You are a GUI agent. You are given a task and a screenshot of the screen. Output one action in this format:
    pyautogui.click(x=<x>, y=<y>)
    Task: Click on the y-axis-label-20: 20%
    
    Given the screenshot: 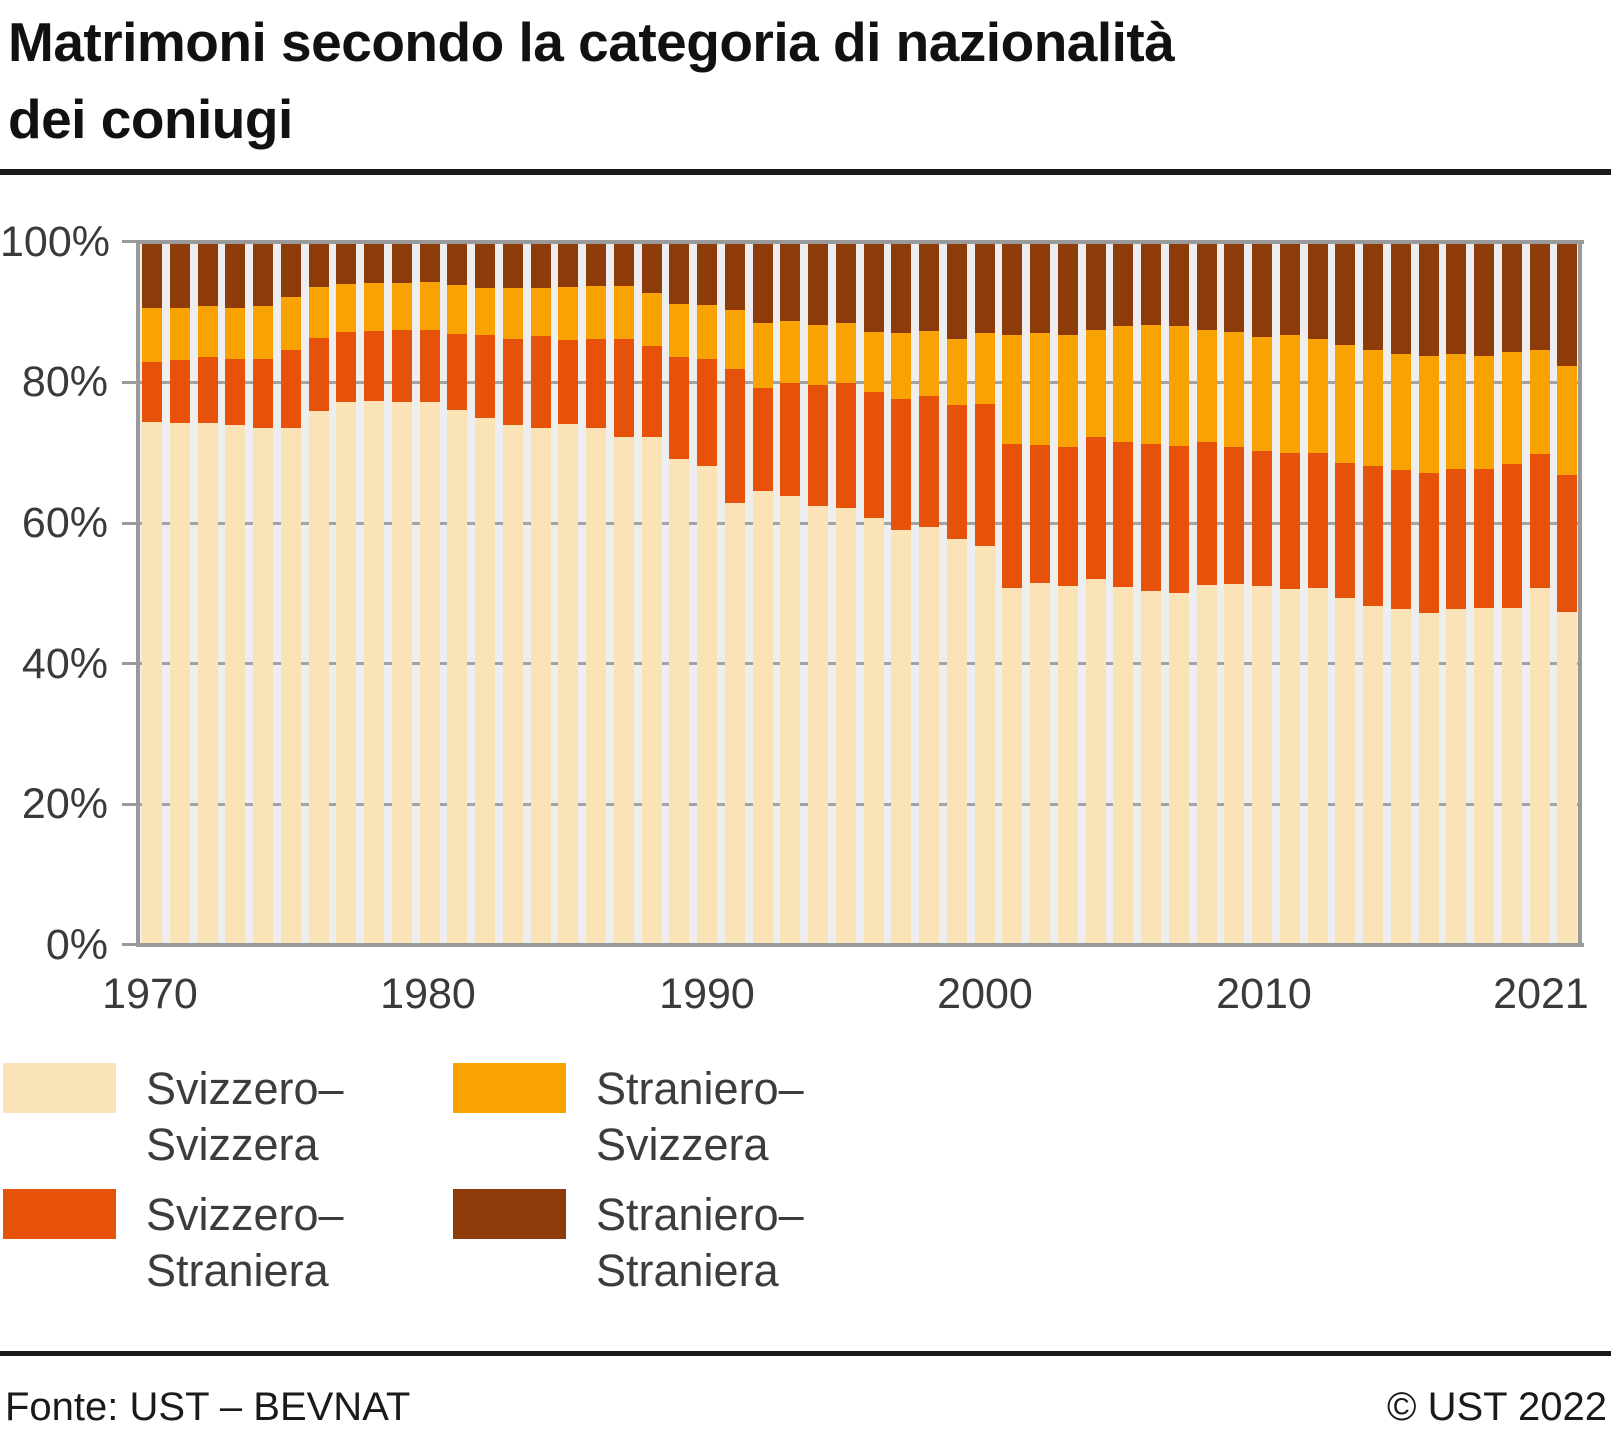 What is the action you would take?
    pyautogui.click(x=64, y=804)
    